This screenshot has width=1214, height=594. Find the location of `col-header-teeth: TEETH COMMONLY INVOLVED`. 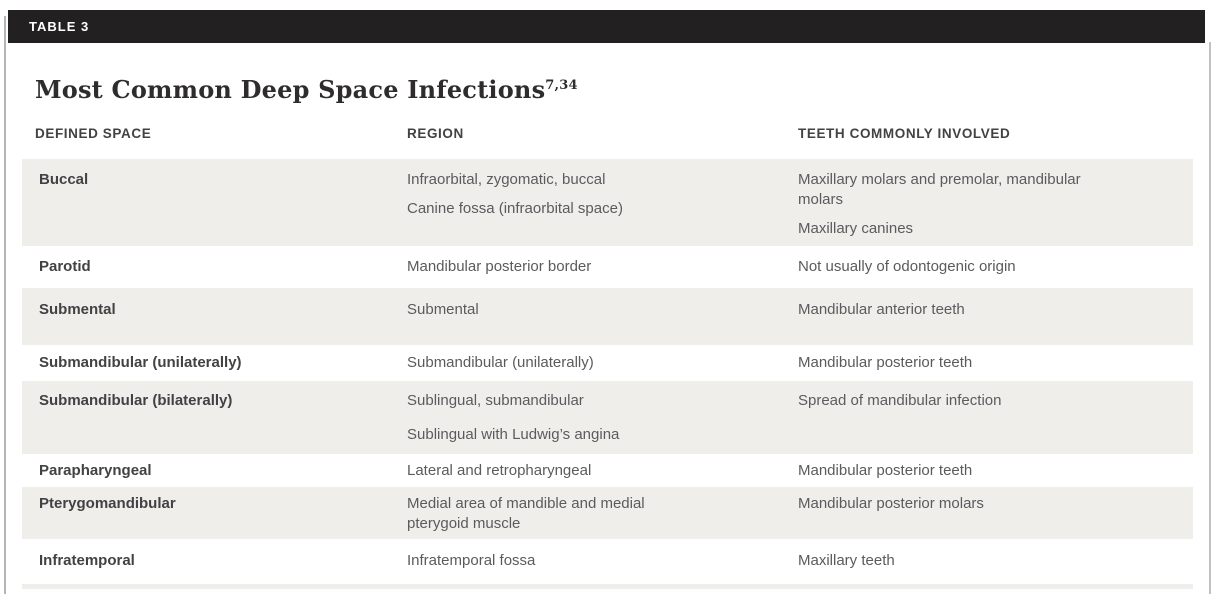

col-header-teeth: TEETH COMMONLY INVOLVED is located at coordinates (904, 133).